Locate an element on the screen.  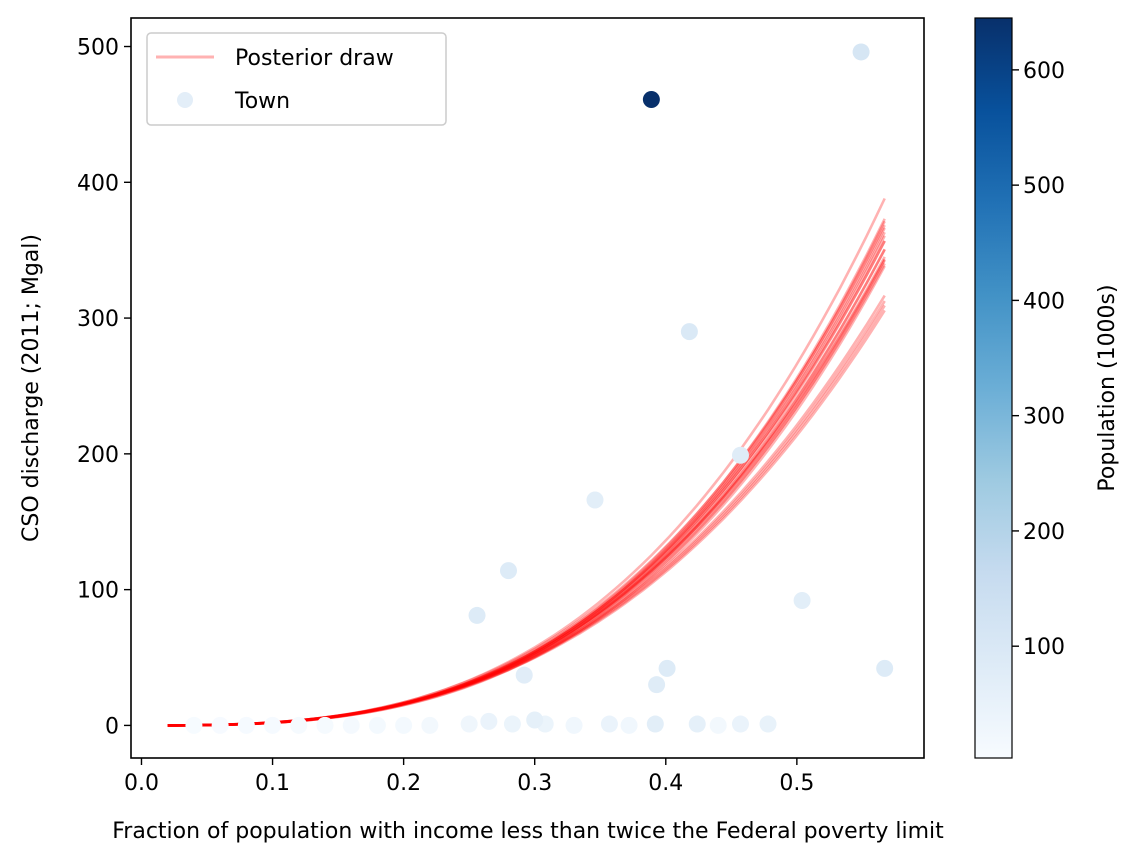
y-tick-label: 300 is located at coordinates (98, 319).